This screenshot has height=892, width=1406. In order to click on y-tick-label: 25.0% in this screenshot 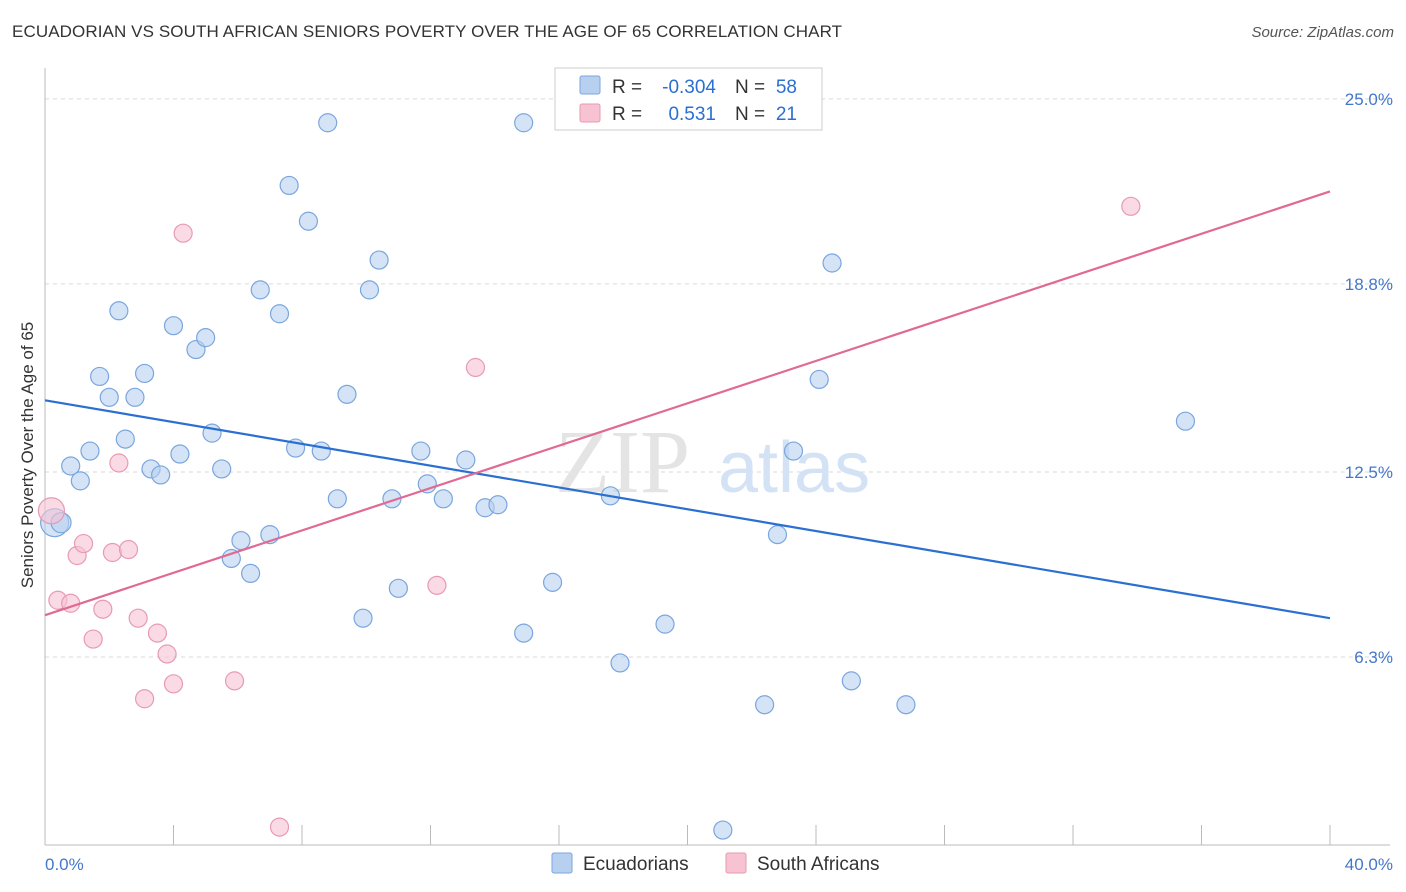, I will do `click(1369, 99)`.